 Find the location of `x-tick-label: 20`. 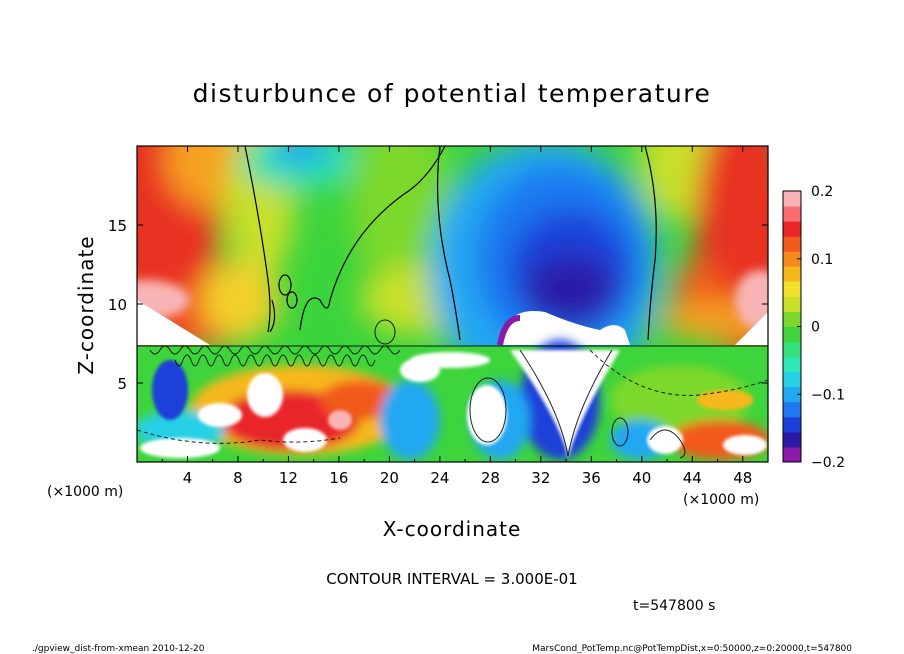

x-tick-label: 20 is located at coordinates (389, 478).